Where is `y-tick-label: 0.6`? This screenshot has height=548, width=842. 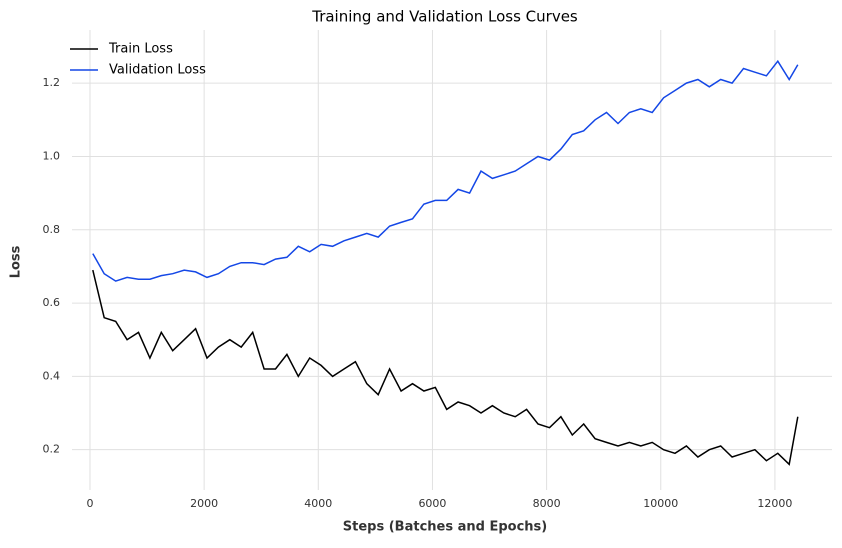 y-tick-label: 0.6 is located at coordinates (52, 302).